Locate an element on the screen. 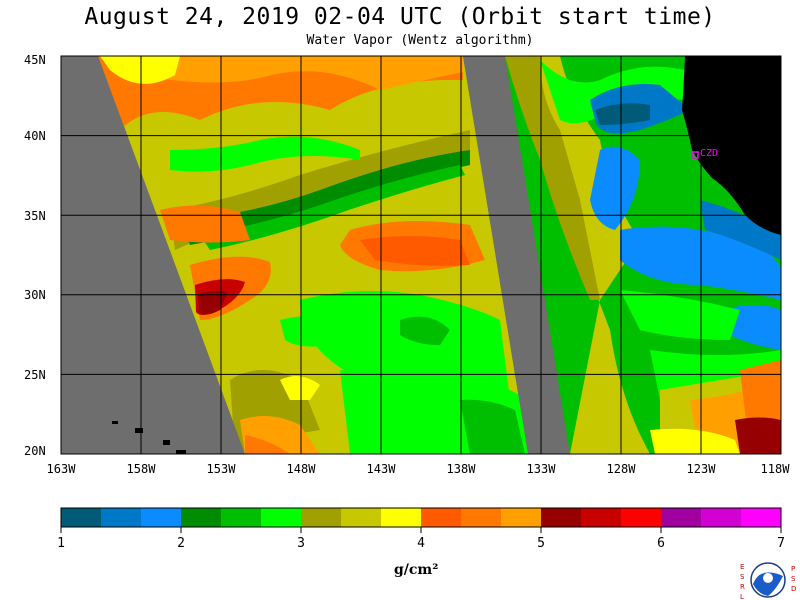 This screenshot has width=800, height=600. colorbar-tick-label: 2 is located at coordinates (181, 543).